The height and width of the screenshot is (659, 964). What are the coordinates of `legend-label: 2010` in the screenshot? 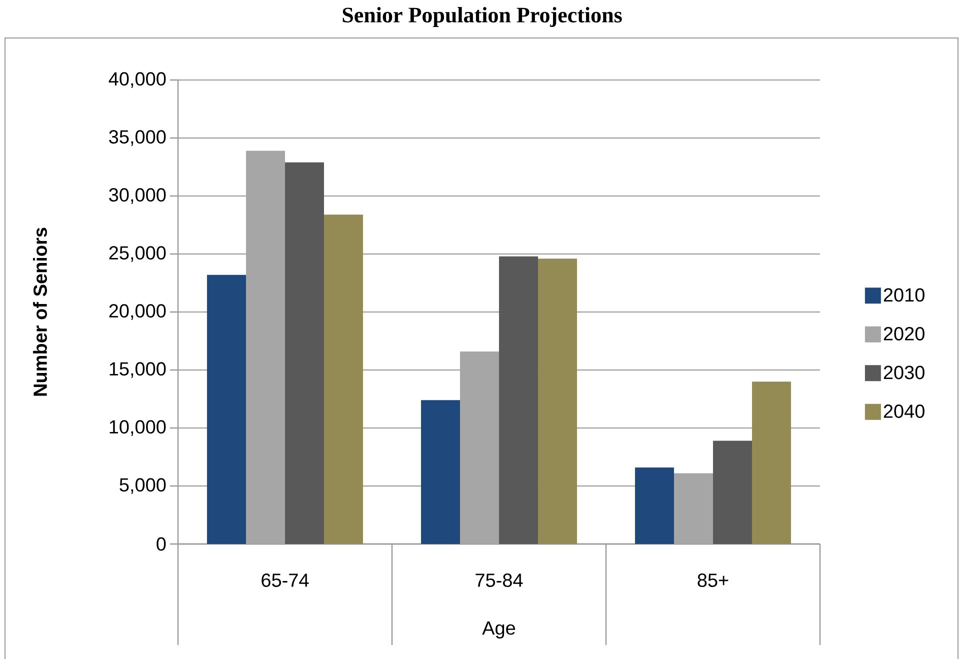 It's located at (904, 295).